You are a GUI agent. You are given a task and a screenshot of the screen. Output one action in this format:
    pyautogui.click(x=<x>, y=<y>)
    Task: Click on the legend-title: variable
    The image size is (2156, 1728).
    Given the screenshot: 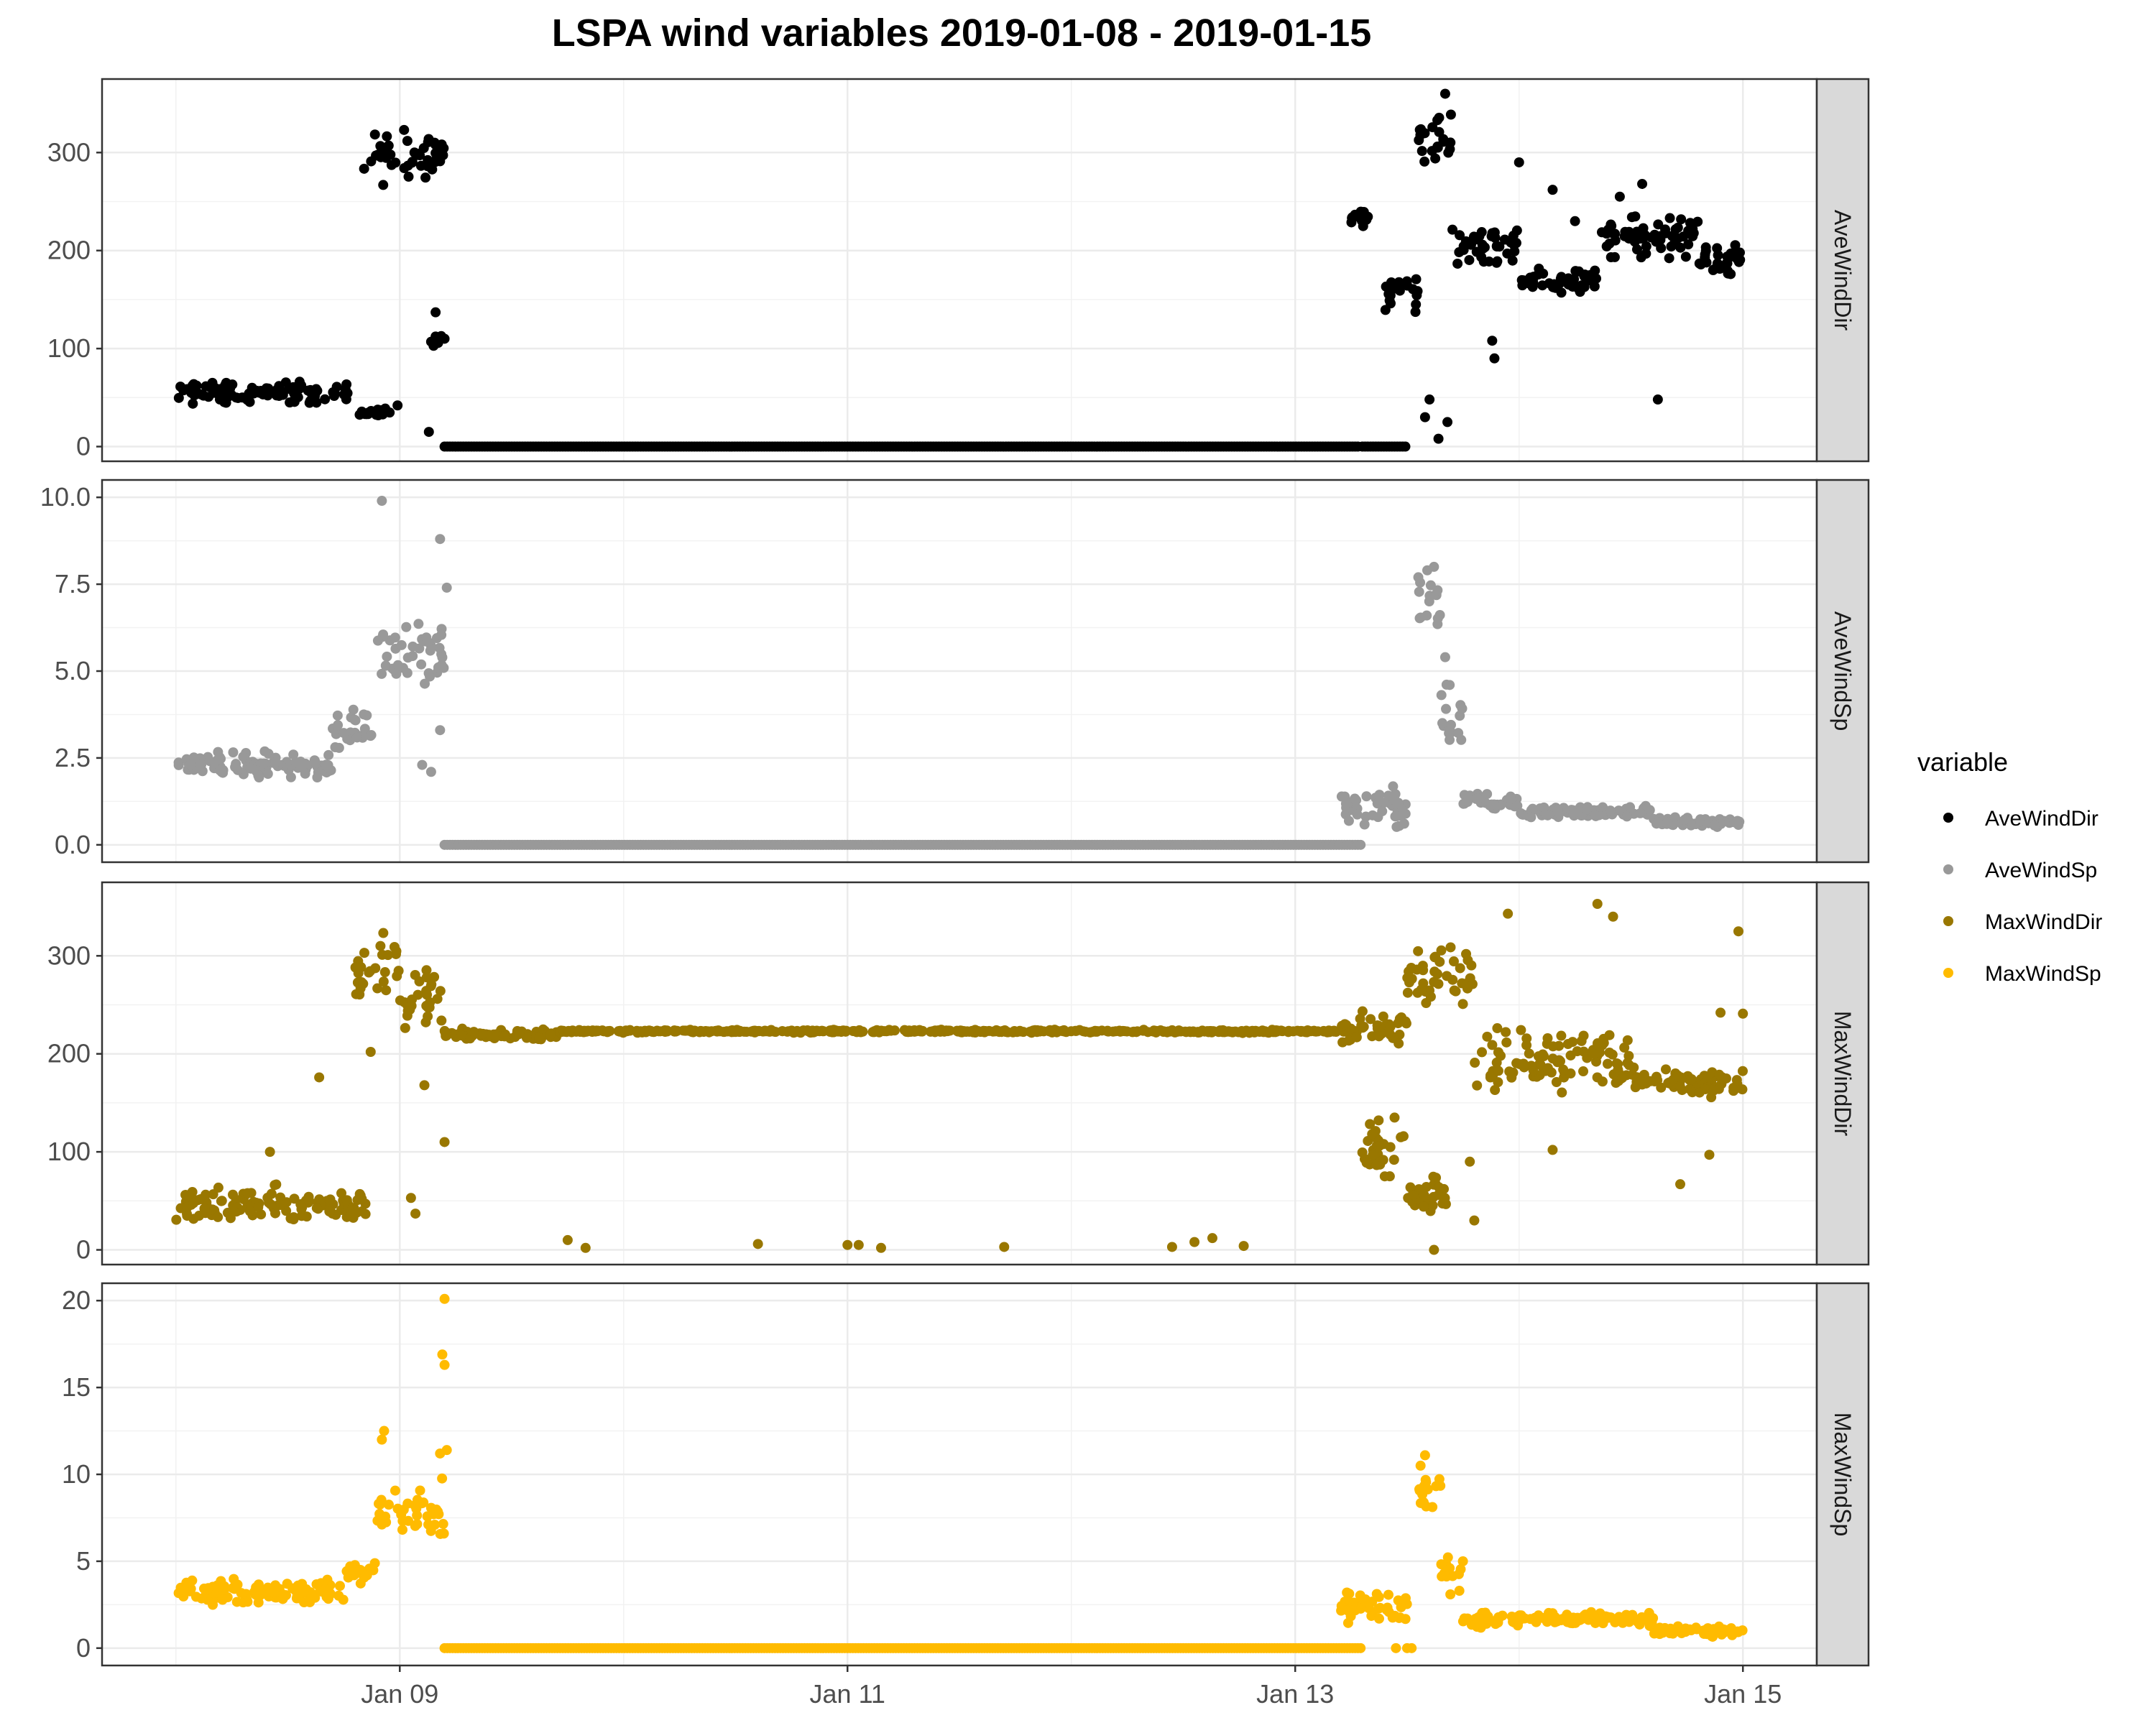 What is the action you would take?
    pyautogui.click(x=1963, y=762)
    